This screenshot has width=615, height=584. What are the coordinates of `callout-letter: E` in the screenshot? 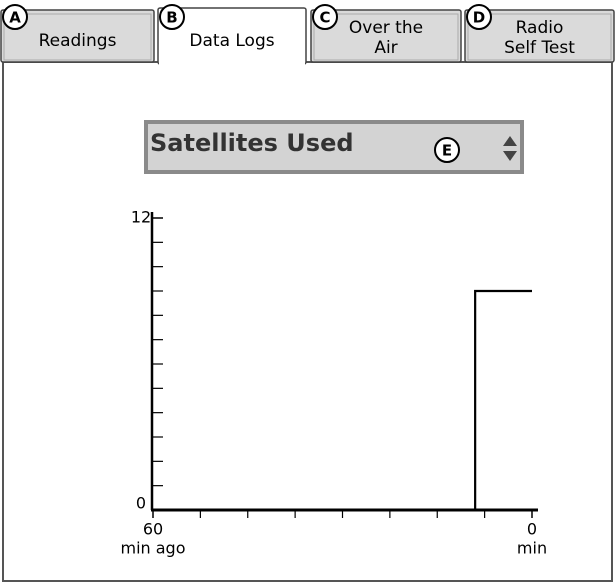 It's located at (447, 151).